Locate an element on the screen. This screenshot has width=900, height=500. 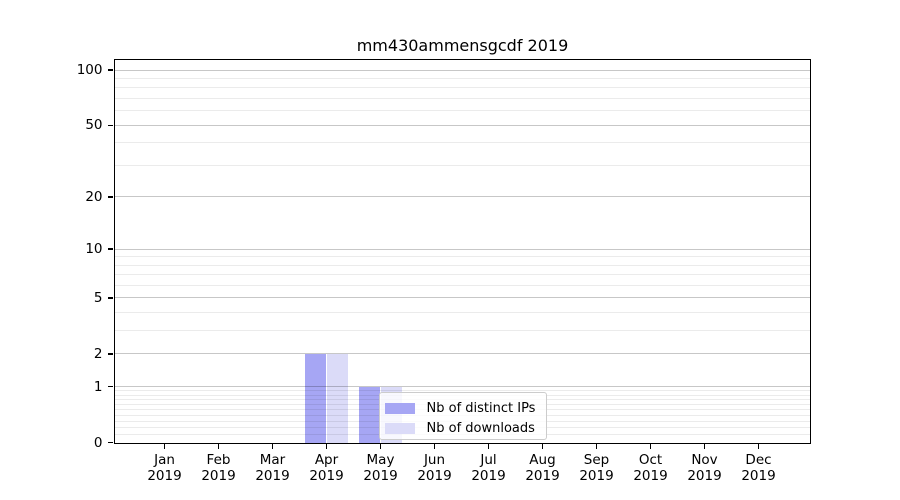
bar-apr-downloads is located at coordinates (337, 398).